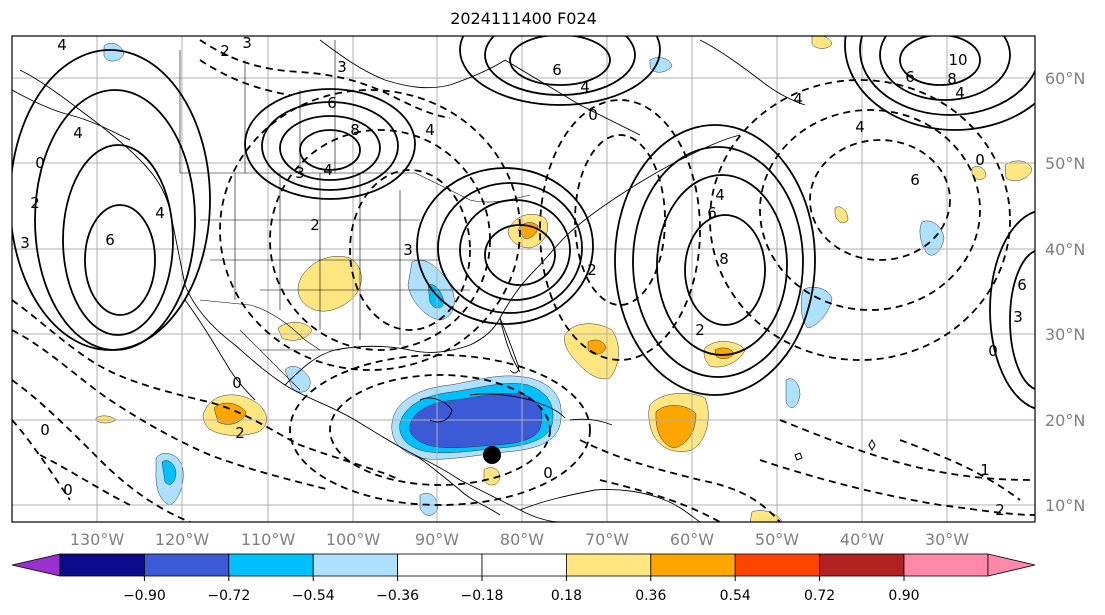 Image resolution: width=1105 pixels, height=615 pixels. What do you see at coordinates (591, 422) in the screenshot?
I see `coast-hispaniola` at bounding box center [591, 422].